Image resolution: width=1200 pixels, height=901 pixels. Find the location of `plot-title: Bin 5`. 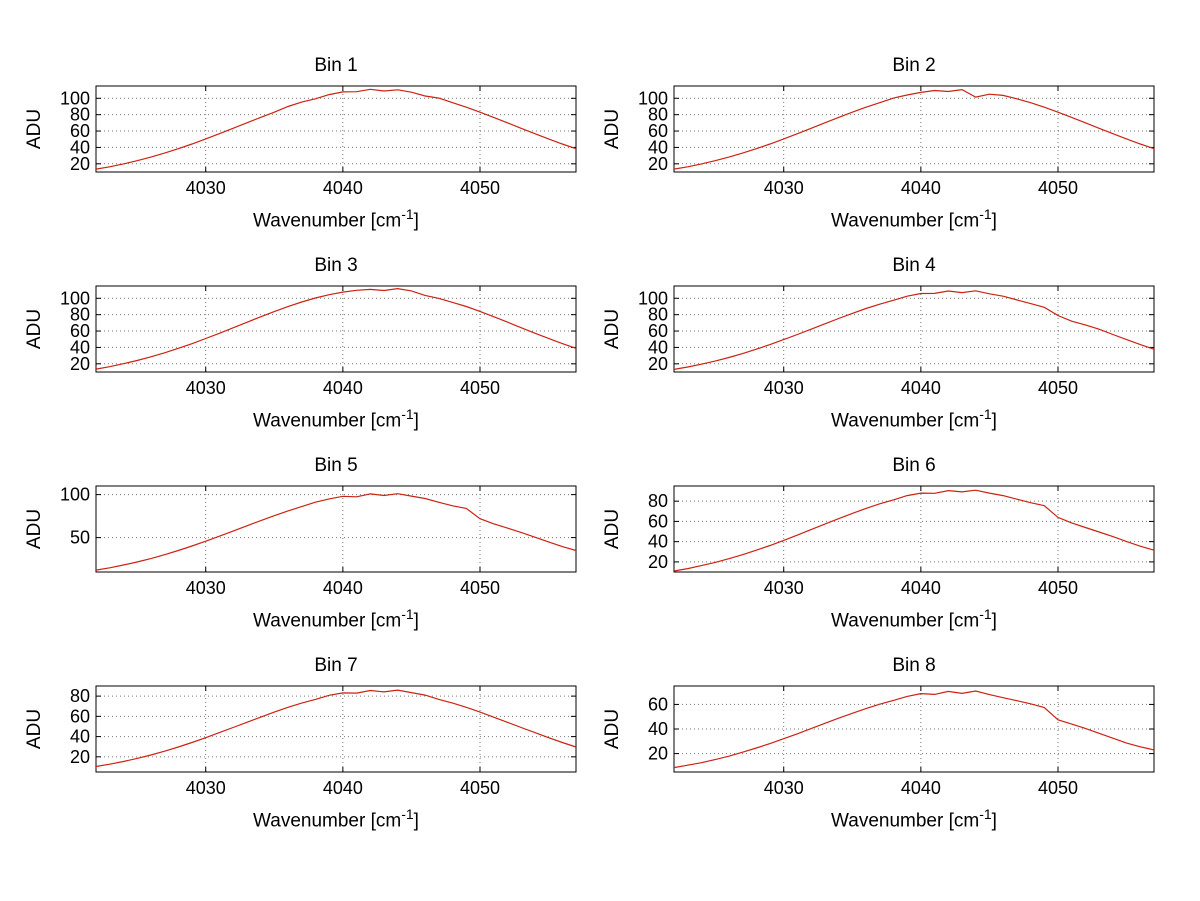

plot-title: Bin 5 is located at coordinates (336, 465).